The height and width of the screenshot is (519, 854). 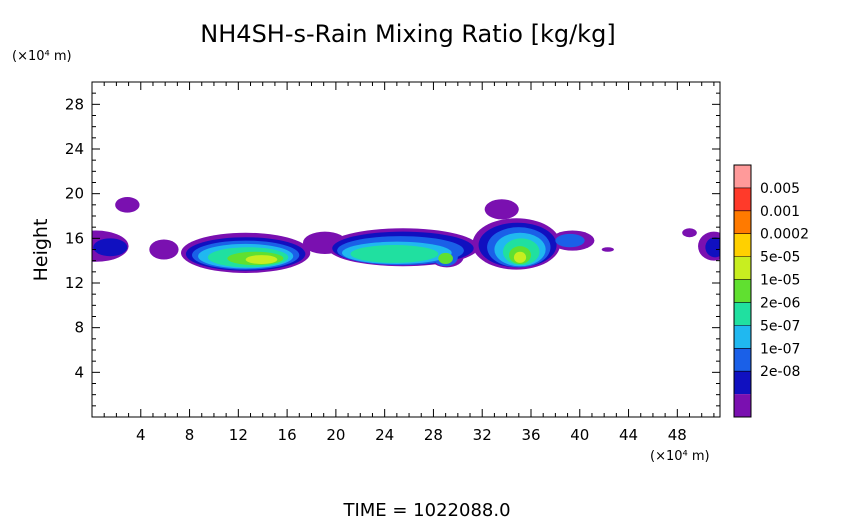 What do you see at coordinates (74, 194) in the screenshot?
I see `y-tick-label: 20` at bounding box center [74, 194].